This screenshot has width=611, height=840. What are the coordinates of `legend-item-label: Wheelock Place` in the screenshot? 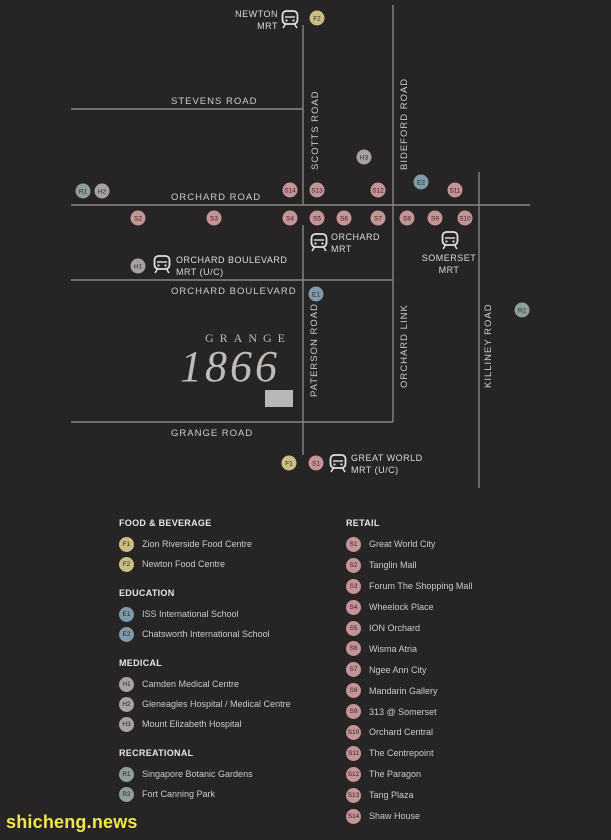 It's located at (401, 607).